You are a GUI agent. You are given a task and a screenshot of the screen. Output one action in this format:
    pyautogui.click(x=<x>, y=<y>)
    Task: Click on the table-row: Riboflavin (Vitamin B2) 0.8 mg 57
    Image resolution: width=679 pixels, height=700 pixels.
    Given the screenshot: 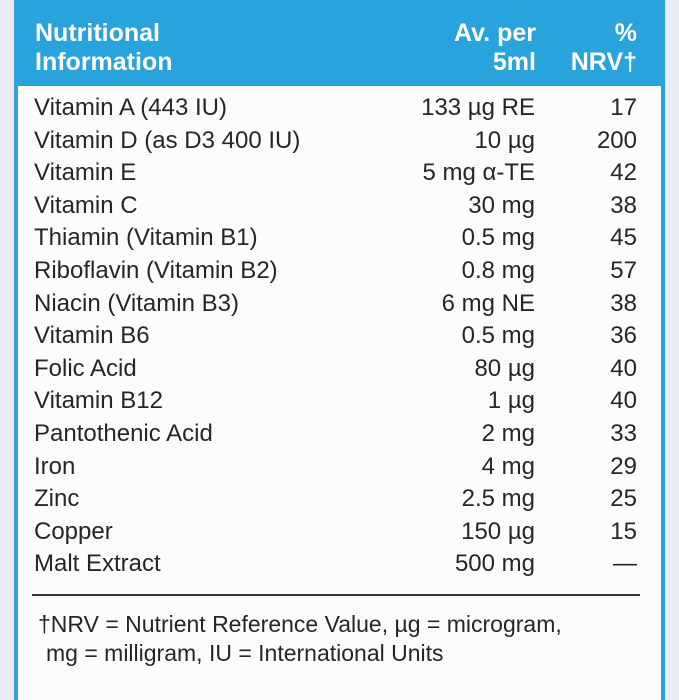 What is the action you would take?
    pyautogui.click(x=339, y=273)
    